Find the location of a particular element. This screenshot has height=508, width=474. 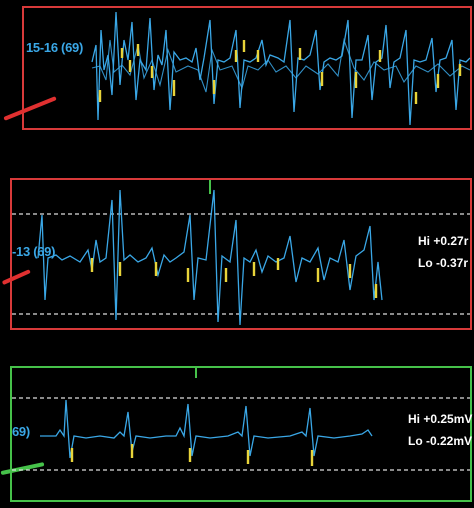

channel-2-label: -13 (69) is located at coordinates (34, 251).